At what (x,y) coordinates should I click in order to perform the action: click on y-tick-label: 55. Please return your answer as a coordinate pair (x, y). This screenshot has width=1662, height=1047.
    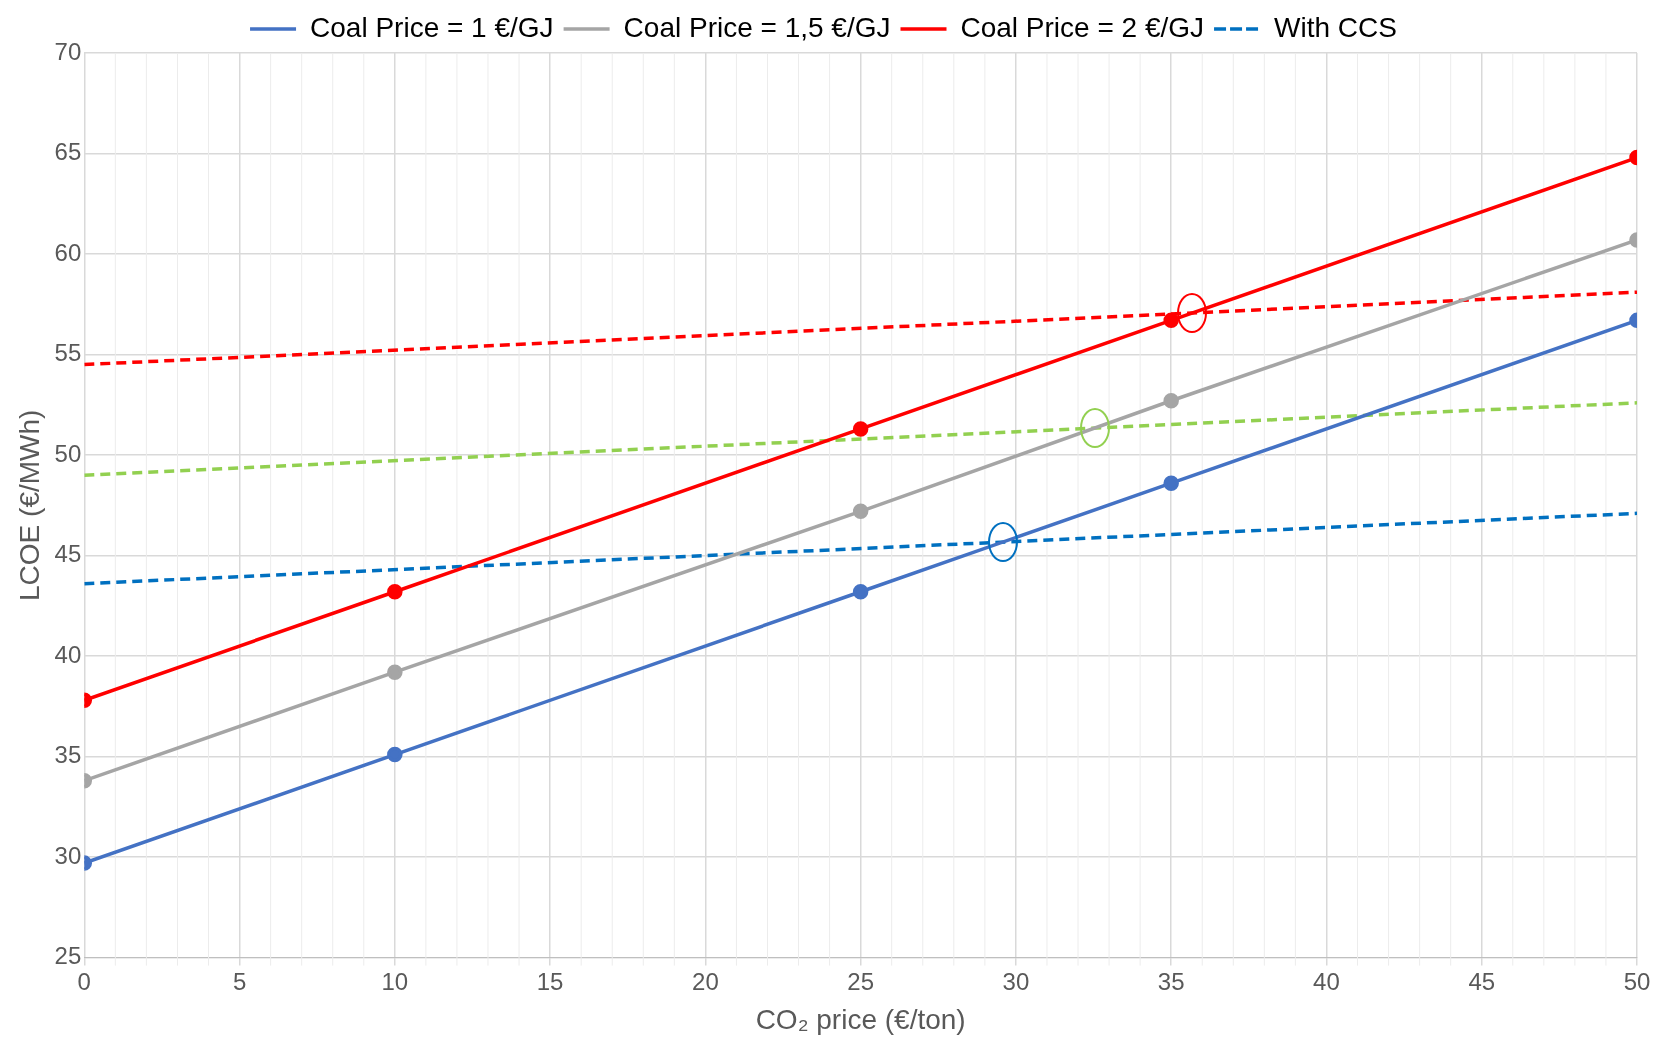
    Looking at the image, I should click on (68, 353).